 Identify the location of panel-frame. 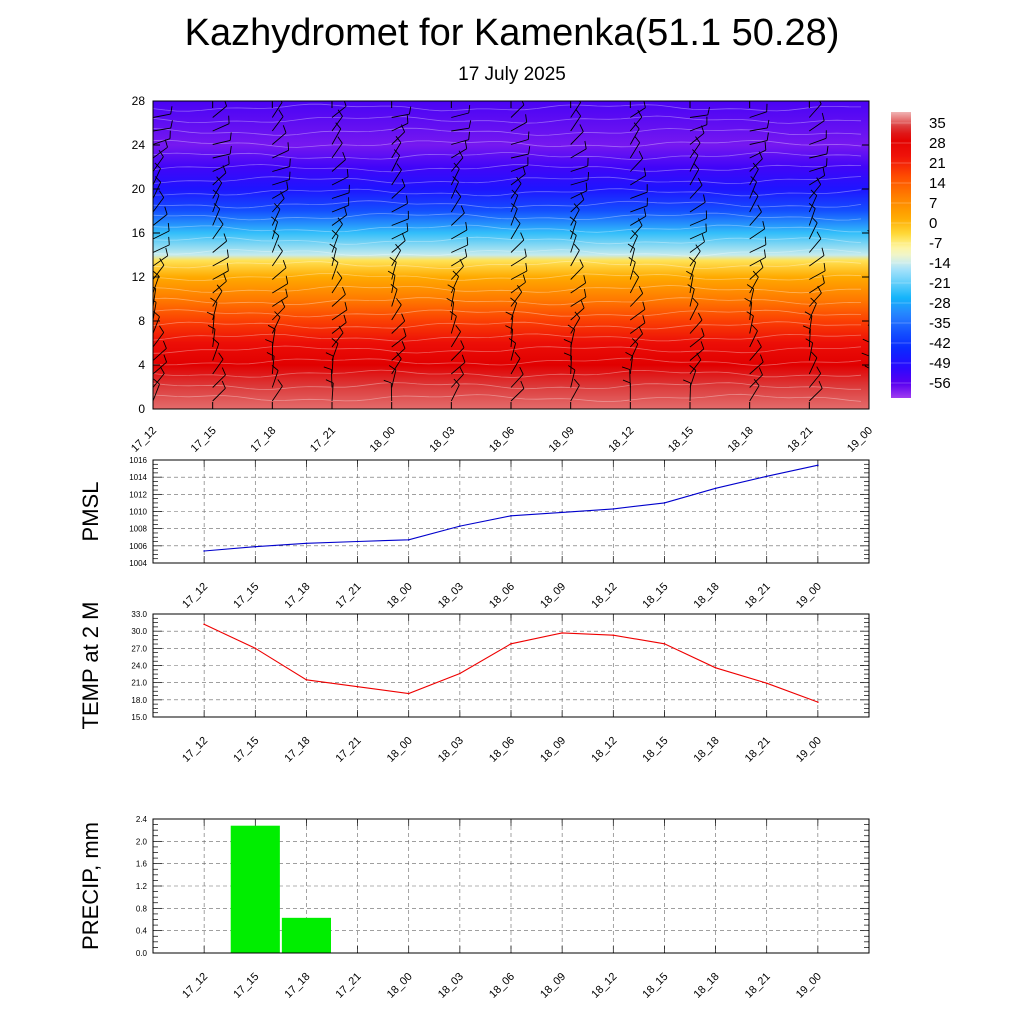
(511, 511).